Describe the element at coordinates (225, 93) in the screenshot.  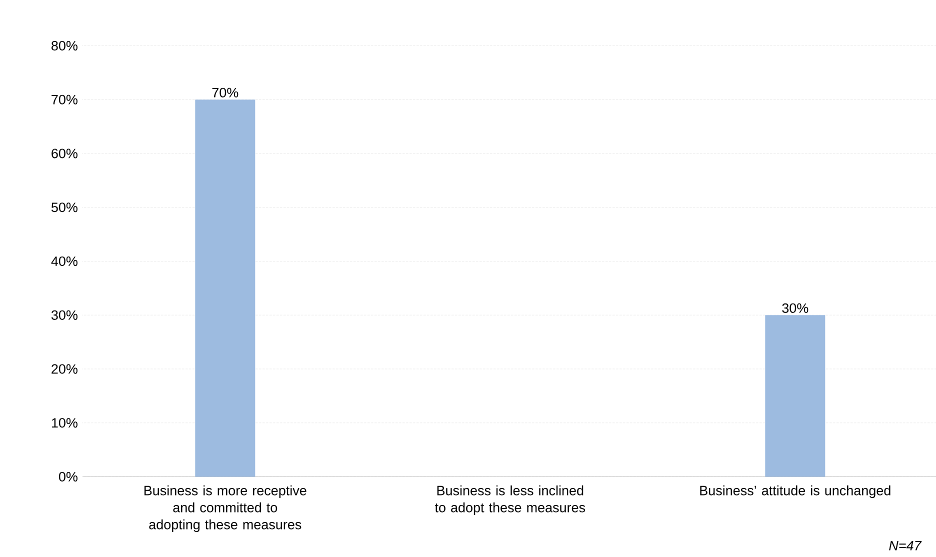
I see `data-label: 70%` at that location.